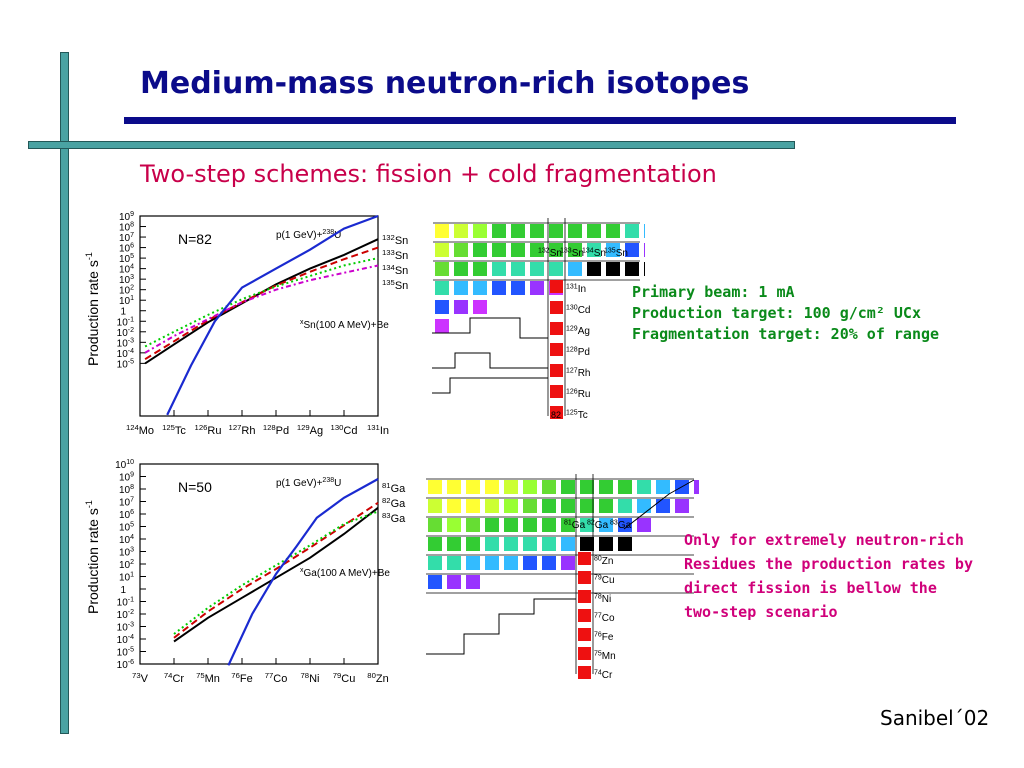 The width and height of the screenshot is (1024, 768). Describe the element at coordinates (786, 334) in the screenshot. I see `note-fragmentation-target: Fragmentation target: 20% of range` at that location.